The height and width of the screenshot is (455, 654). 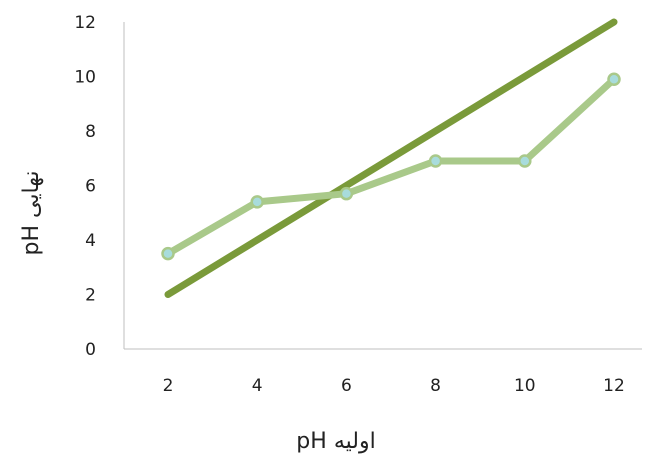 What do you see at coordinates (90, 132) in the screenshot?
I see `y-tick-label: 8` at bounding box center [90, 132].